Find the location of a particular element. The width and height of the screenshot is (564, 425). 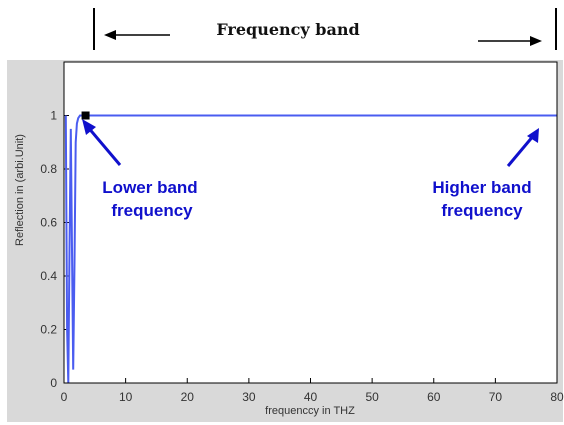

y-tick-label: 1 is located at coordinates (53, 116).